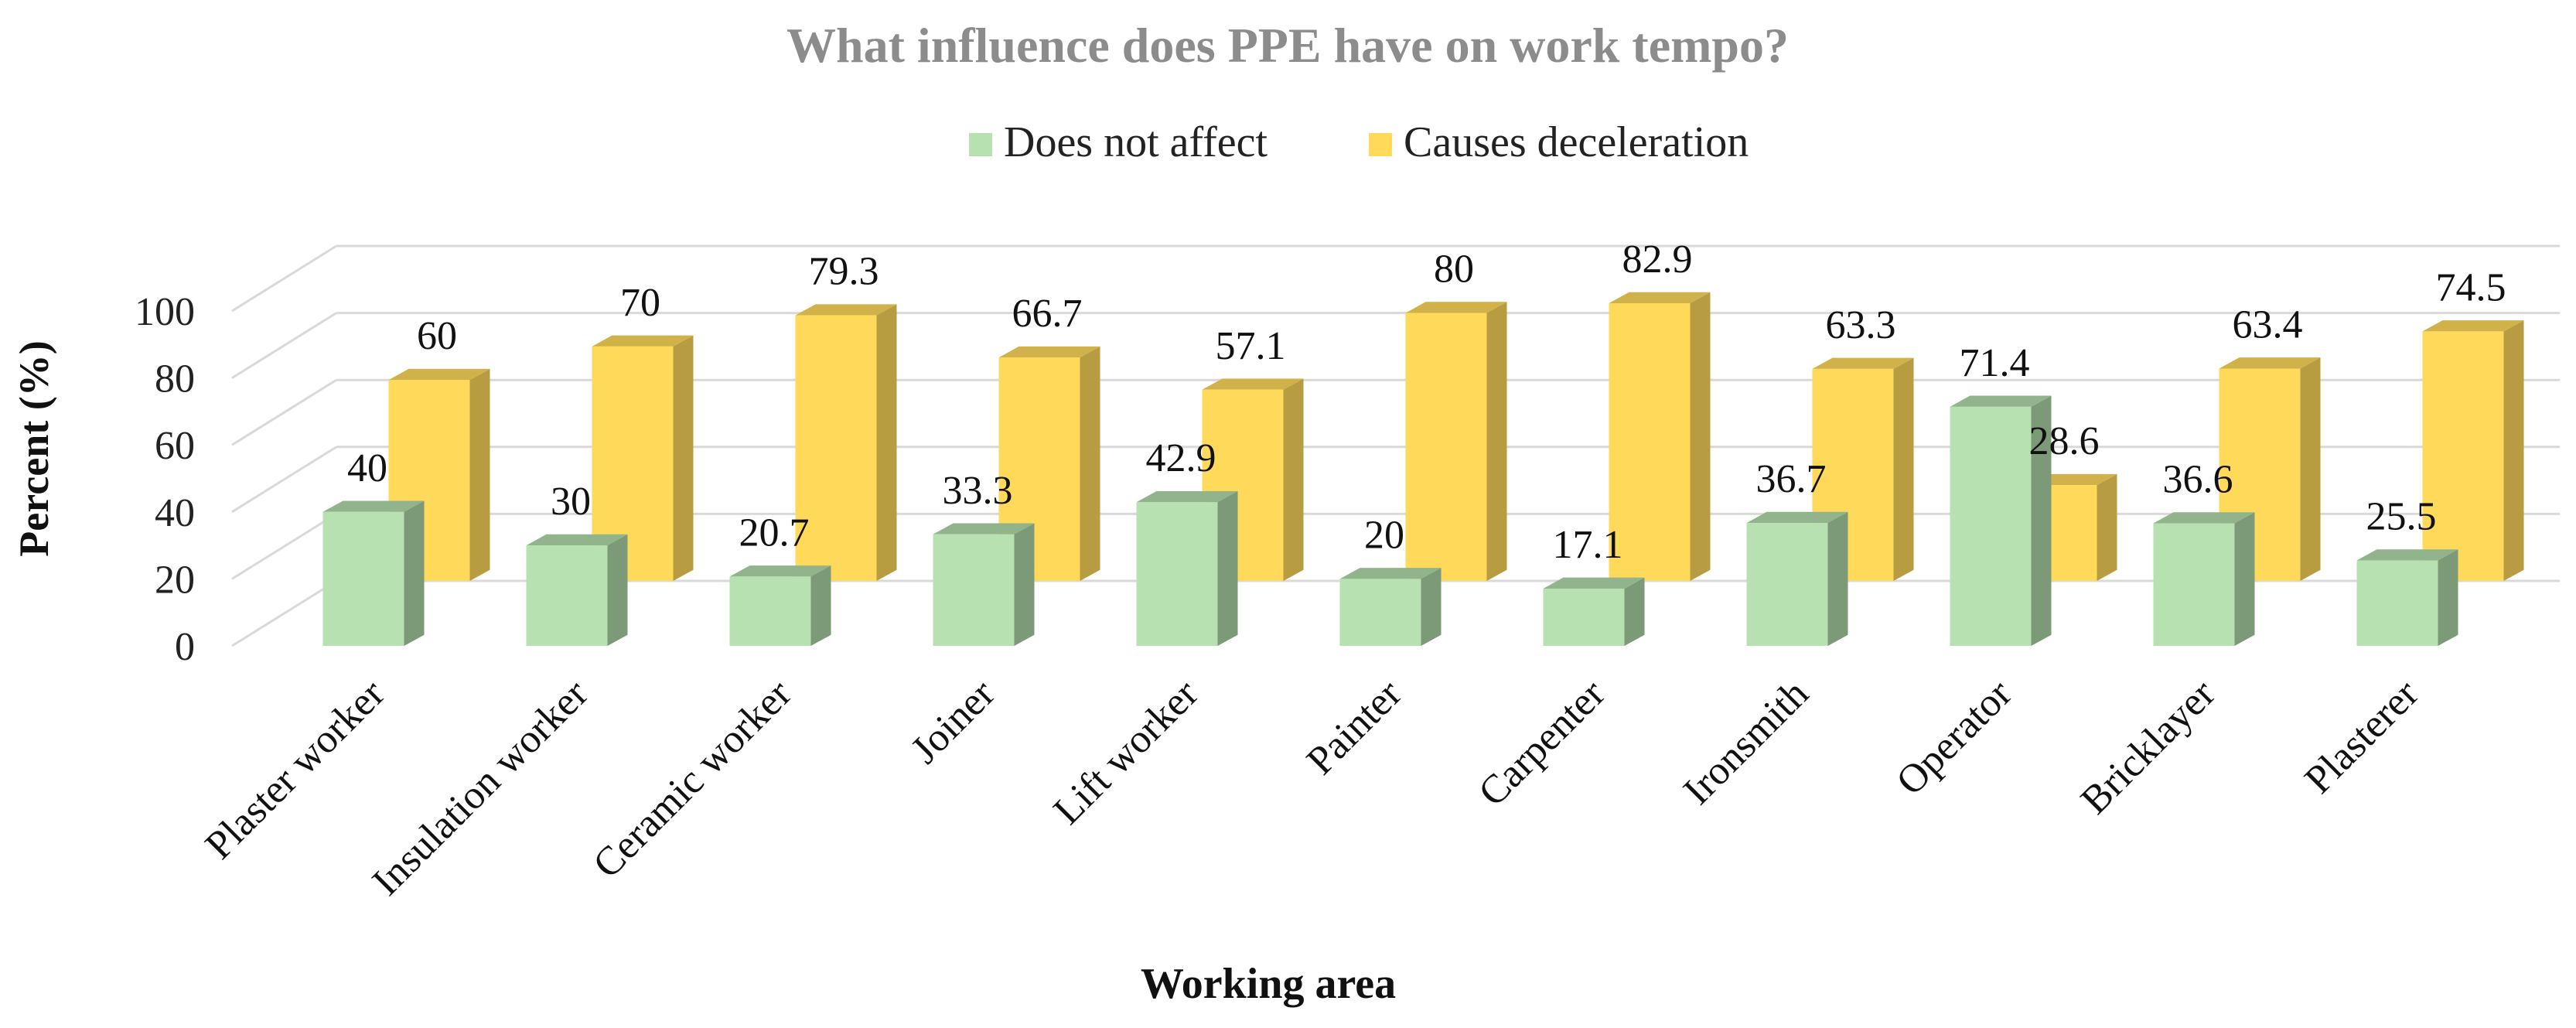 This screenshot has height=1028, width=2576. I want to click on bar-back-insulation-worker, so click(643, 458).